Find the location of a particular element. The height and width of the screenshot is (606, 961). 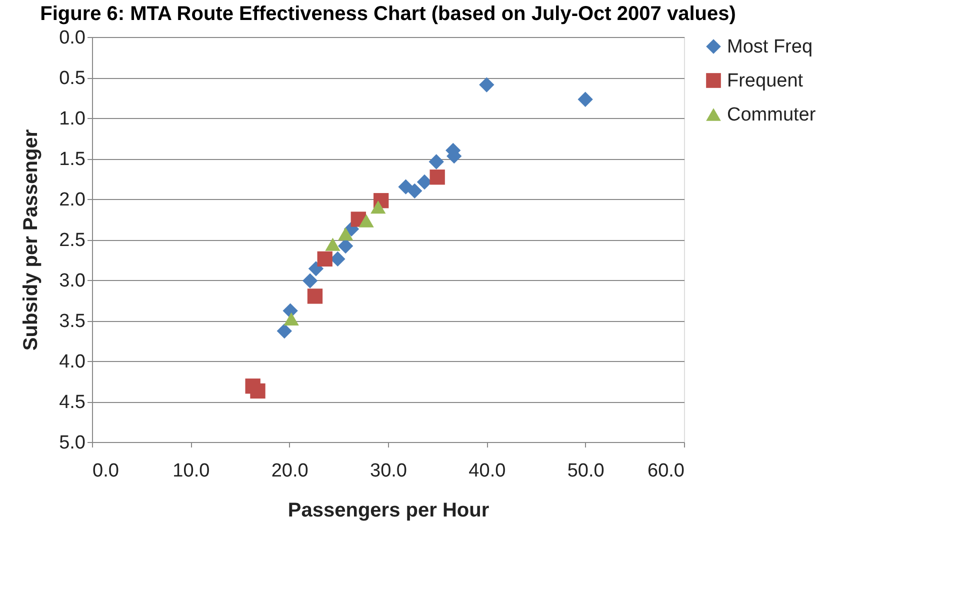

x-tick-label: 0.0 is located at coordinates (105, 471).